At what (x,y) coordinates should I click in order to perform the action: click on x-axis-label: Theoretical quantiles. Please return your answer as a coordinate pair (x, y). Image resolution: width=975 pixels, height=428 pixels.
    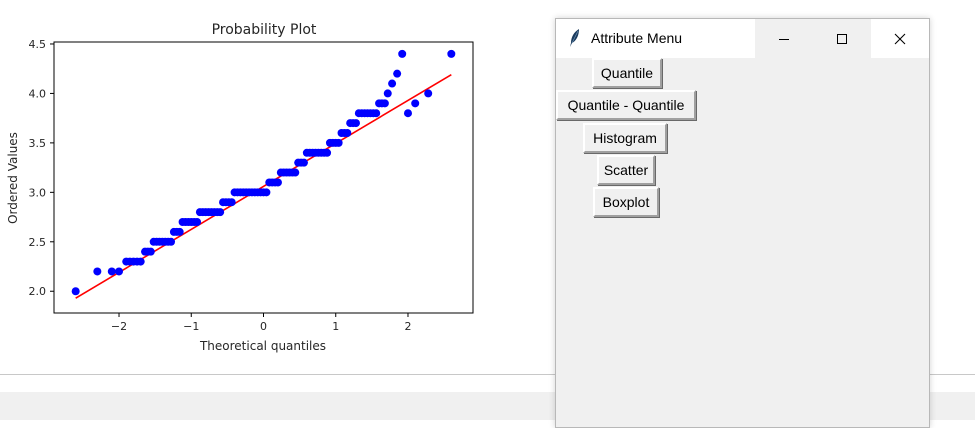
    Looking at the image, I should click on (262, 346).